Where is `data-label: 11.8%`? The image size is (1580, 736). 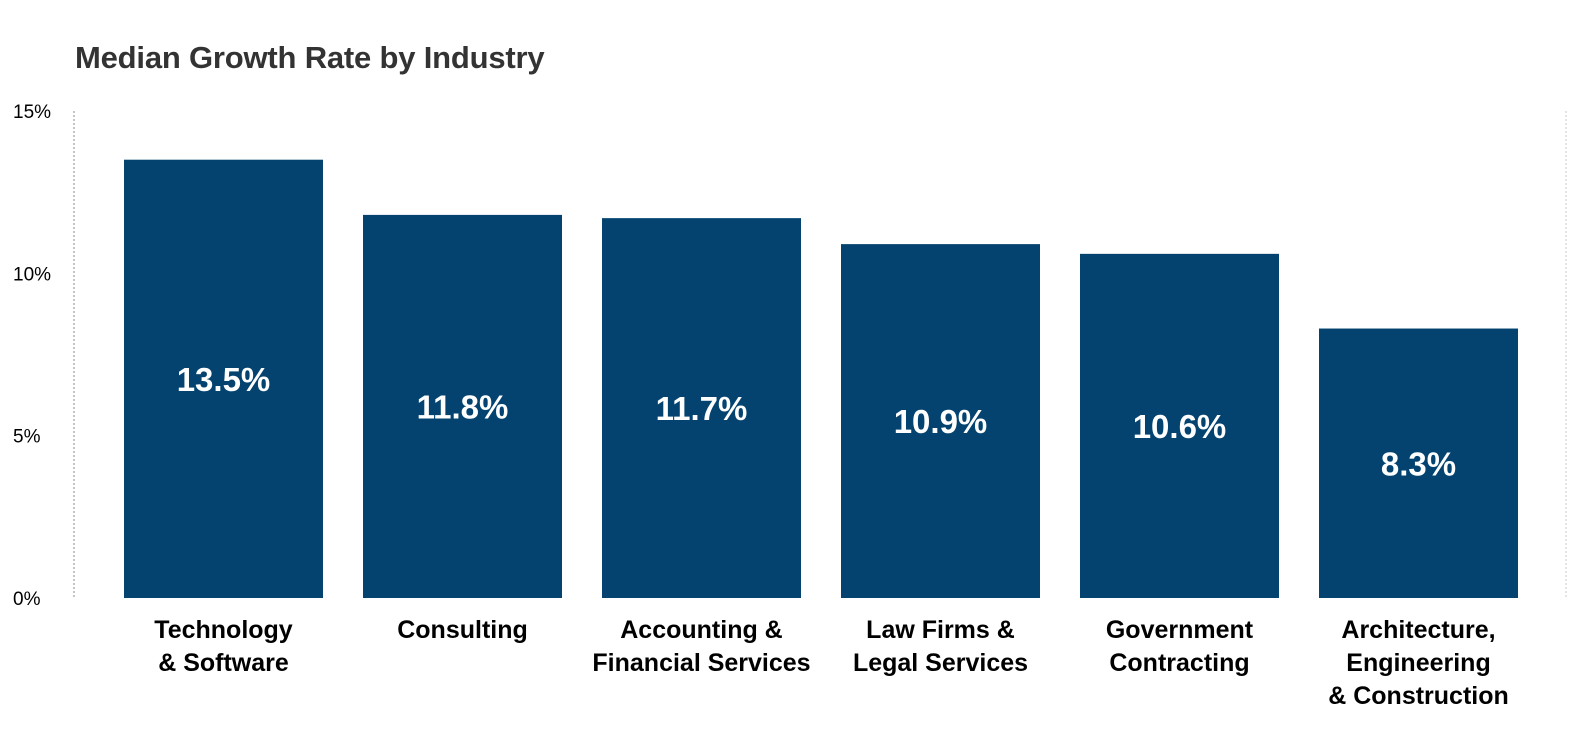 data-label: 11.8% is located at coordinates (463, 406).